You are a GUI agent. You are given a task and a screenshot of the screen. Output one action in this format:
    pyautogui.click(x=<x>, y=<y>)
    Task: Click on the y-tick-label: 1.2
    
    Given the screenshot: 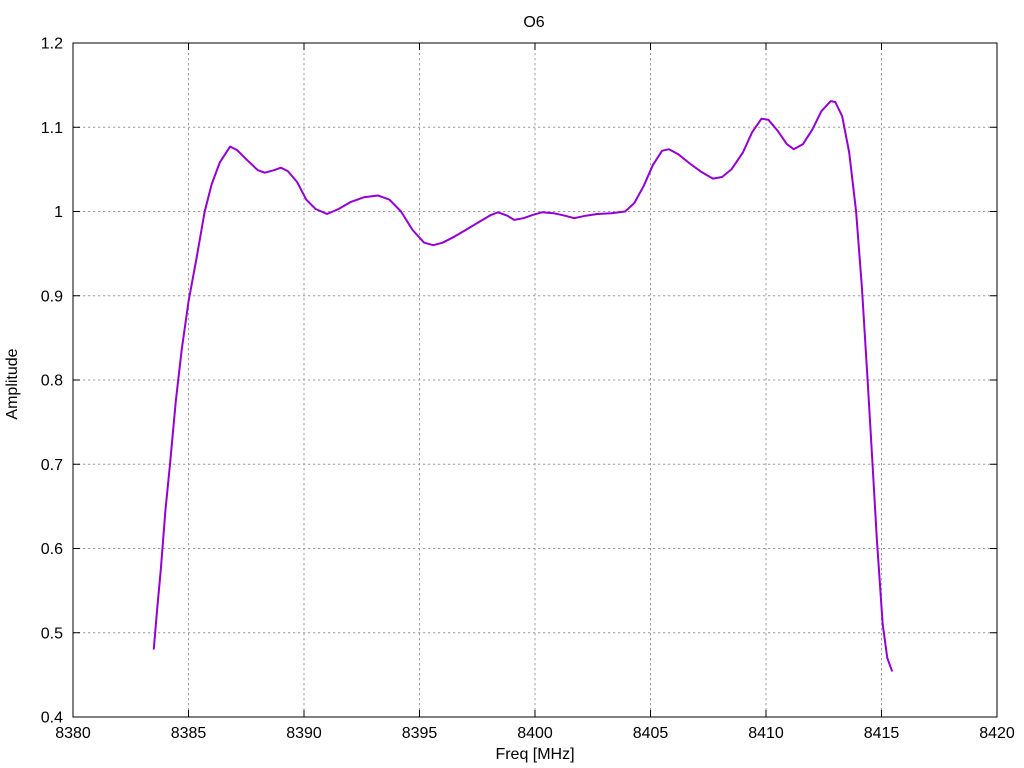 What is the action you would take?
    pyautogui.click(x=52, y=44)
    